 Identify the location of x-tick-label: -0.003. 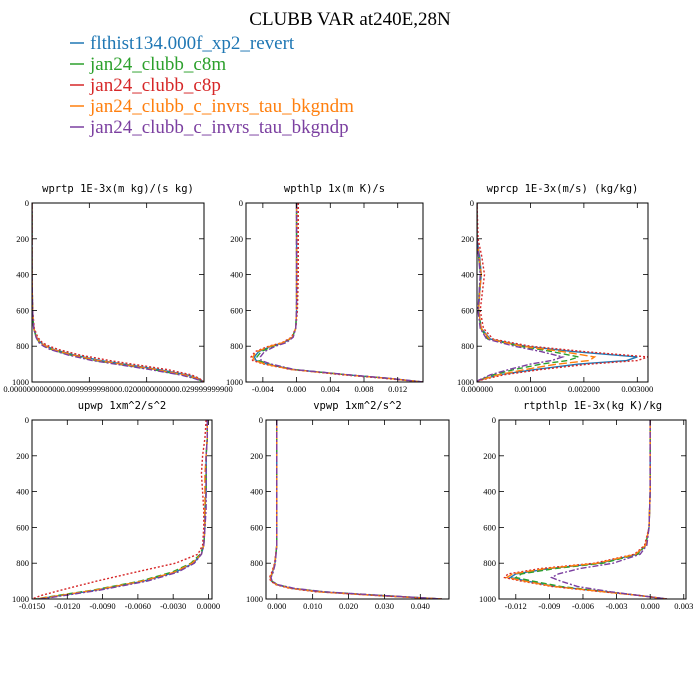
(617, 606).